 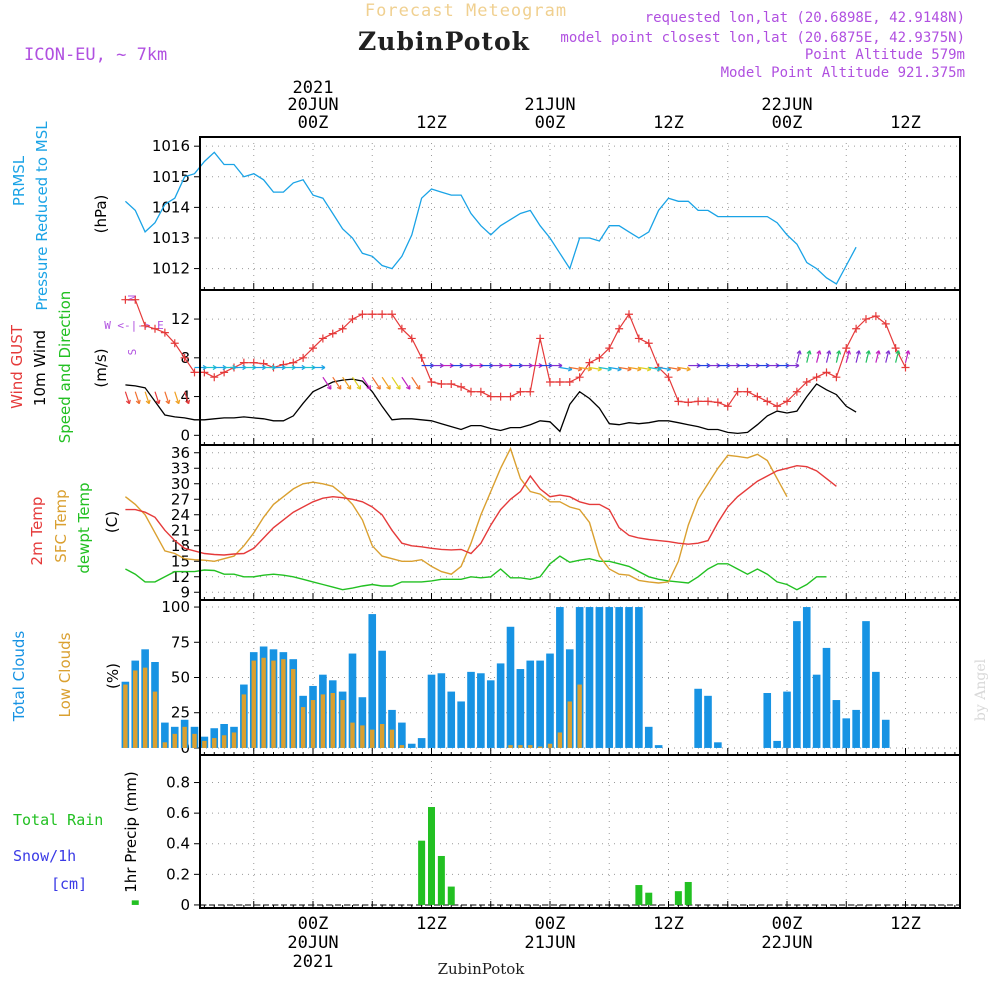 What do you see at coordinates (843, 73) in the screenshot?
I see `model-point-altitude: Model Point Altitude 921.375m` at bounding box center [843, 73].